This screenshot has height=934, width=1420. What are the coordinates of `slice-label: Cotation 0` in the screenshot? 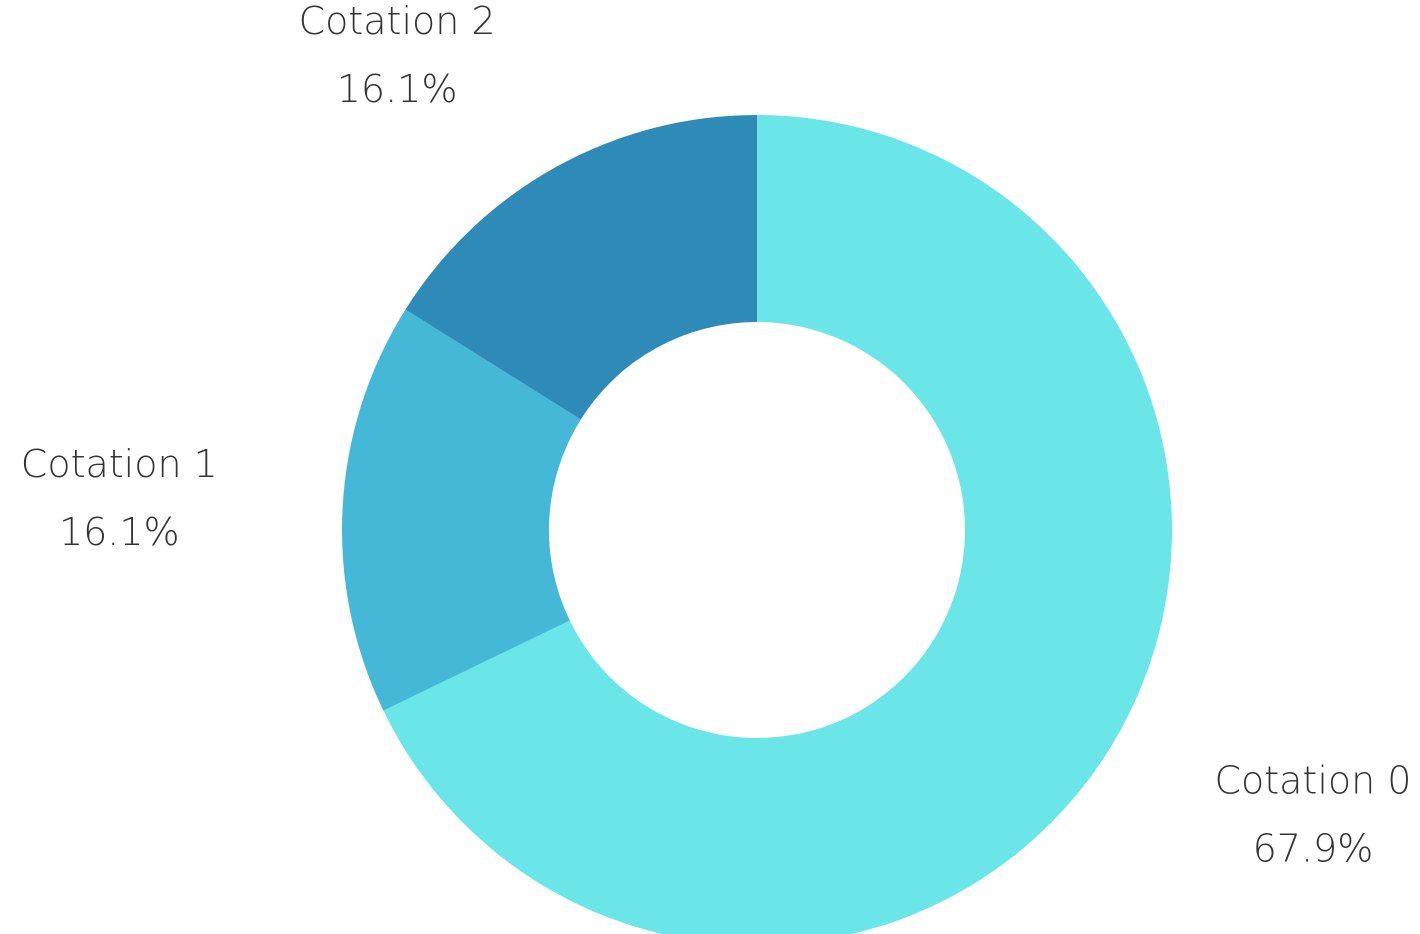 It's located at (1312, 780).